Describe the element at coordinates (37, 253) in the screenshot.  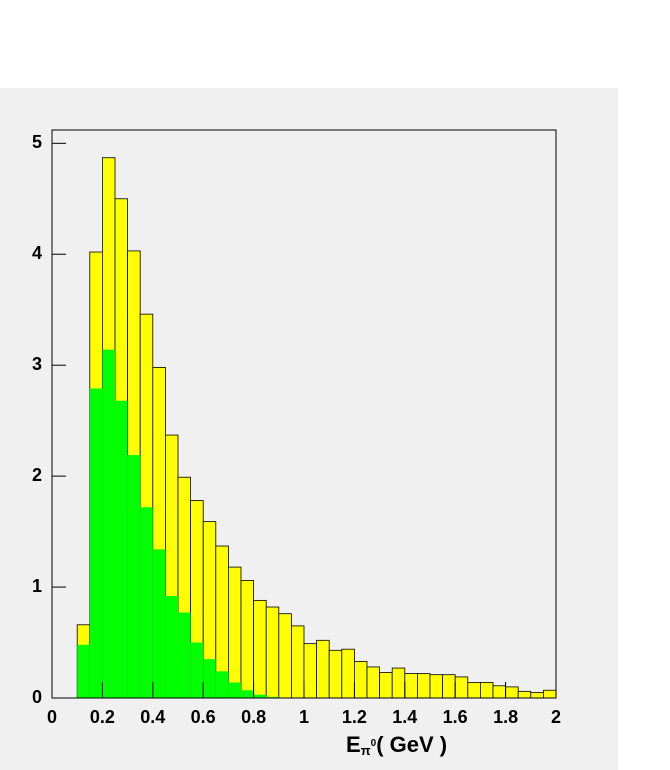
I see `y-tick-label: 4` at that location.